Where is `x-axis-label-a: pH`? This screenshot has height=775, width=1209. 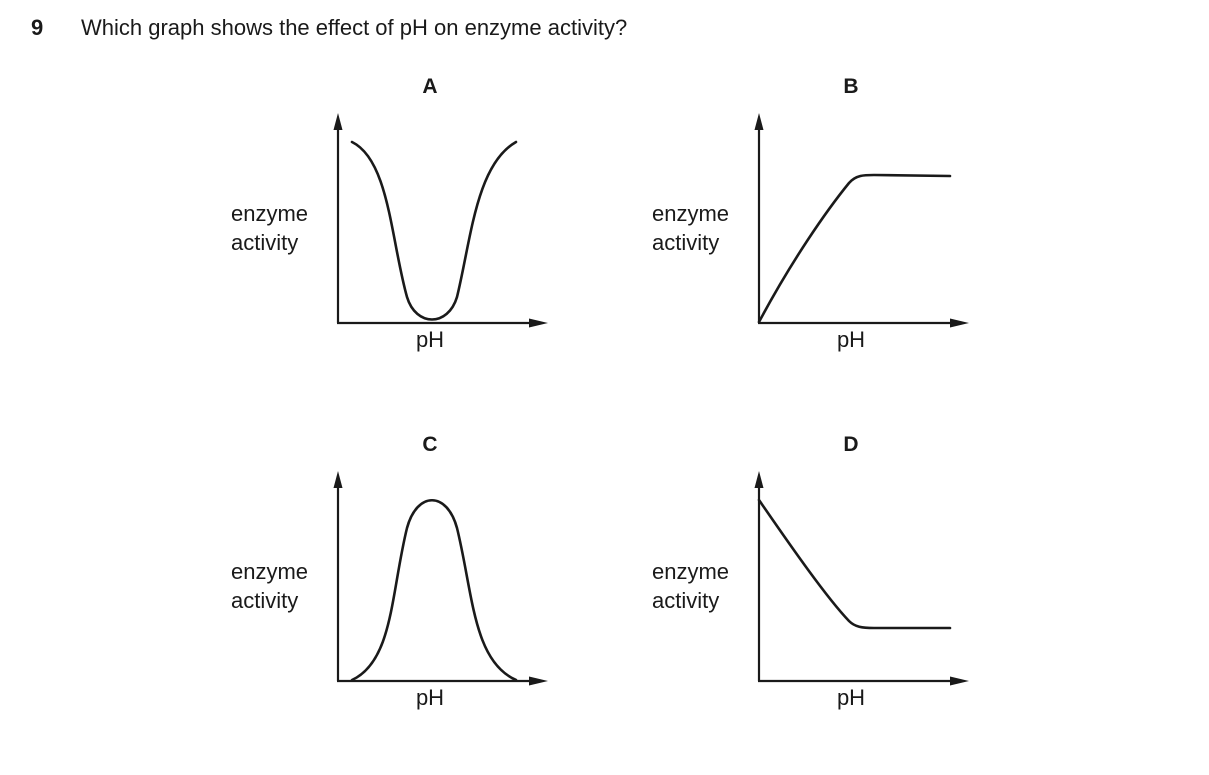
x-axis-label-a: pH is located at coordinates (430, 339).